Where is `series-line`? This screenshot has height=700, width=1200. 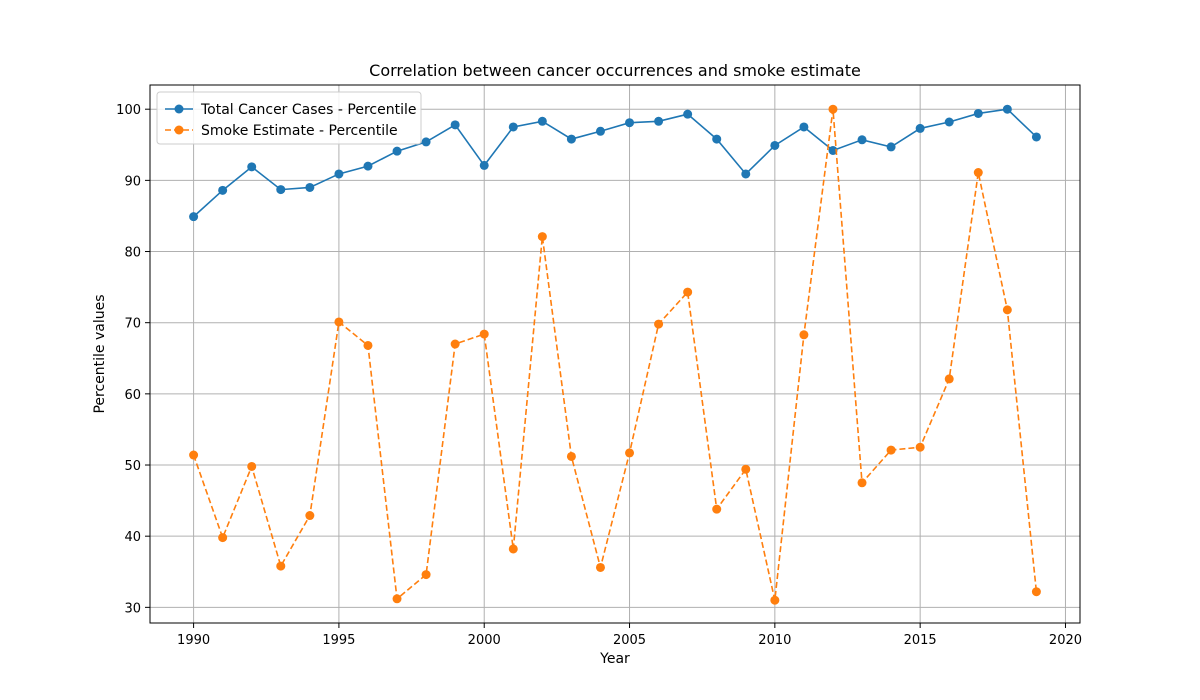 series-line is located at coordinates (615, 163).